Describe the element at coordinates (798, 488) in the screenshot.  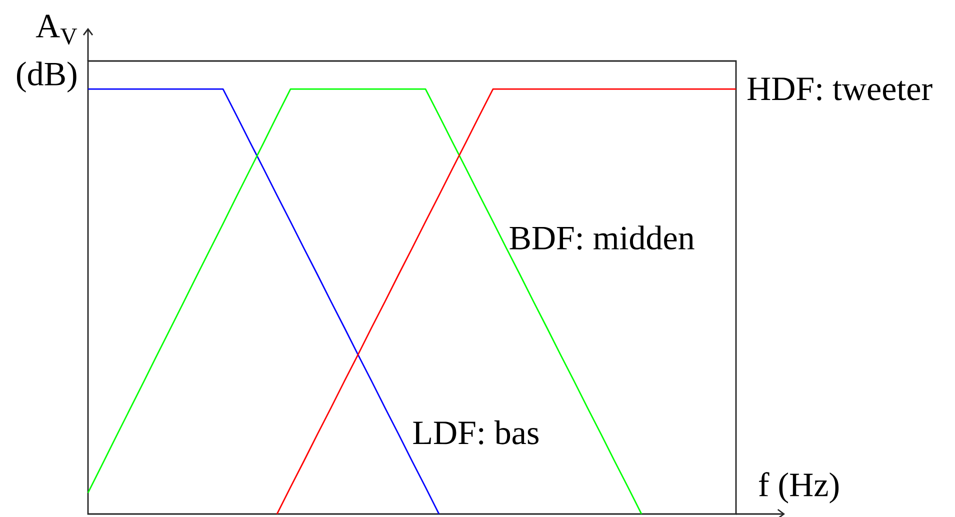
I see `x-axis-title: f (Hz)` at that location.